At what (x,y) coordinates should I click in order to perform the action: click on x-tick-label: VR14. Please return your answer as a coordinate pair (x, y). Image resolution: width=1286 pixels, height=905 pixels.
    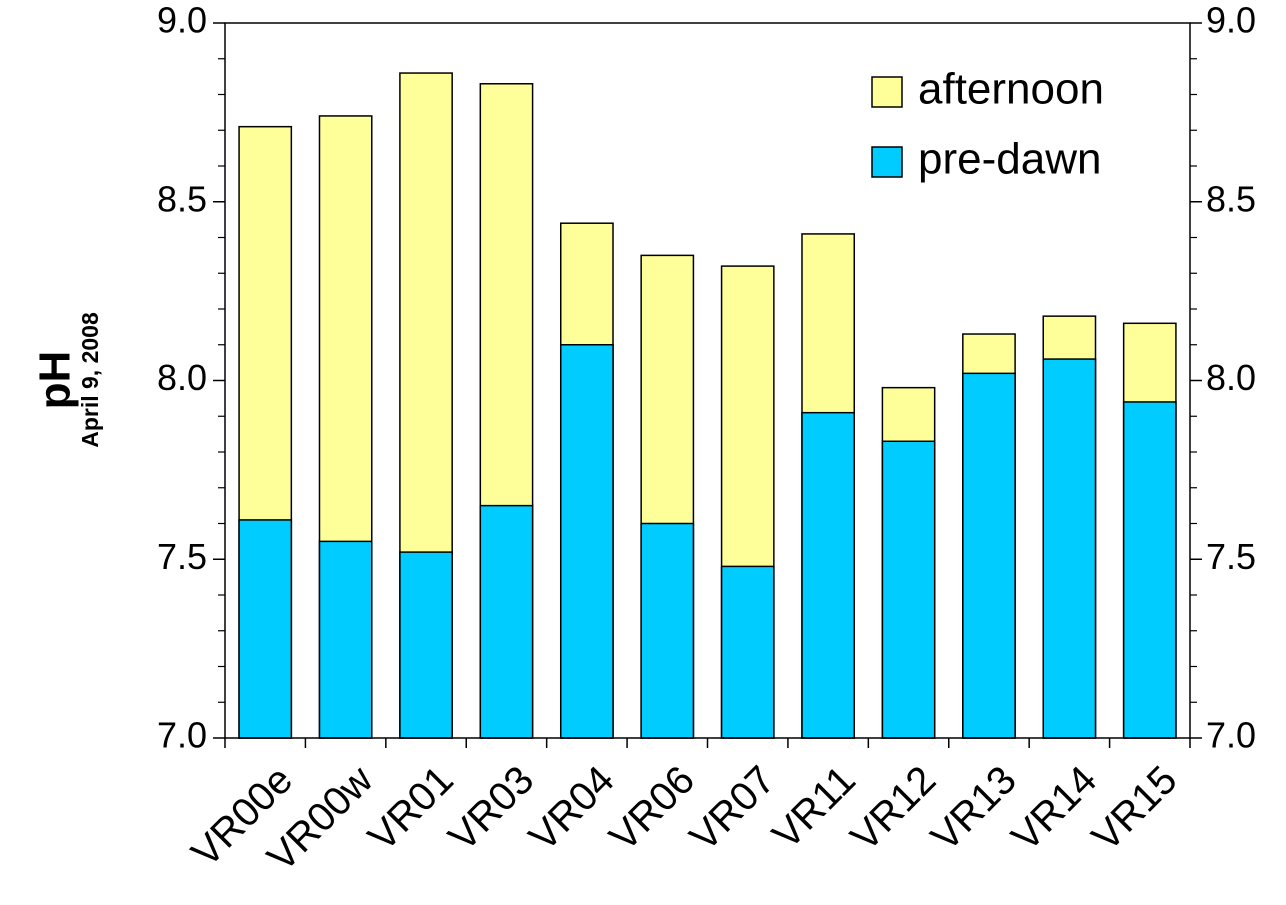
    Looking at the image, I should click on (1054, 809).